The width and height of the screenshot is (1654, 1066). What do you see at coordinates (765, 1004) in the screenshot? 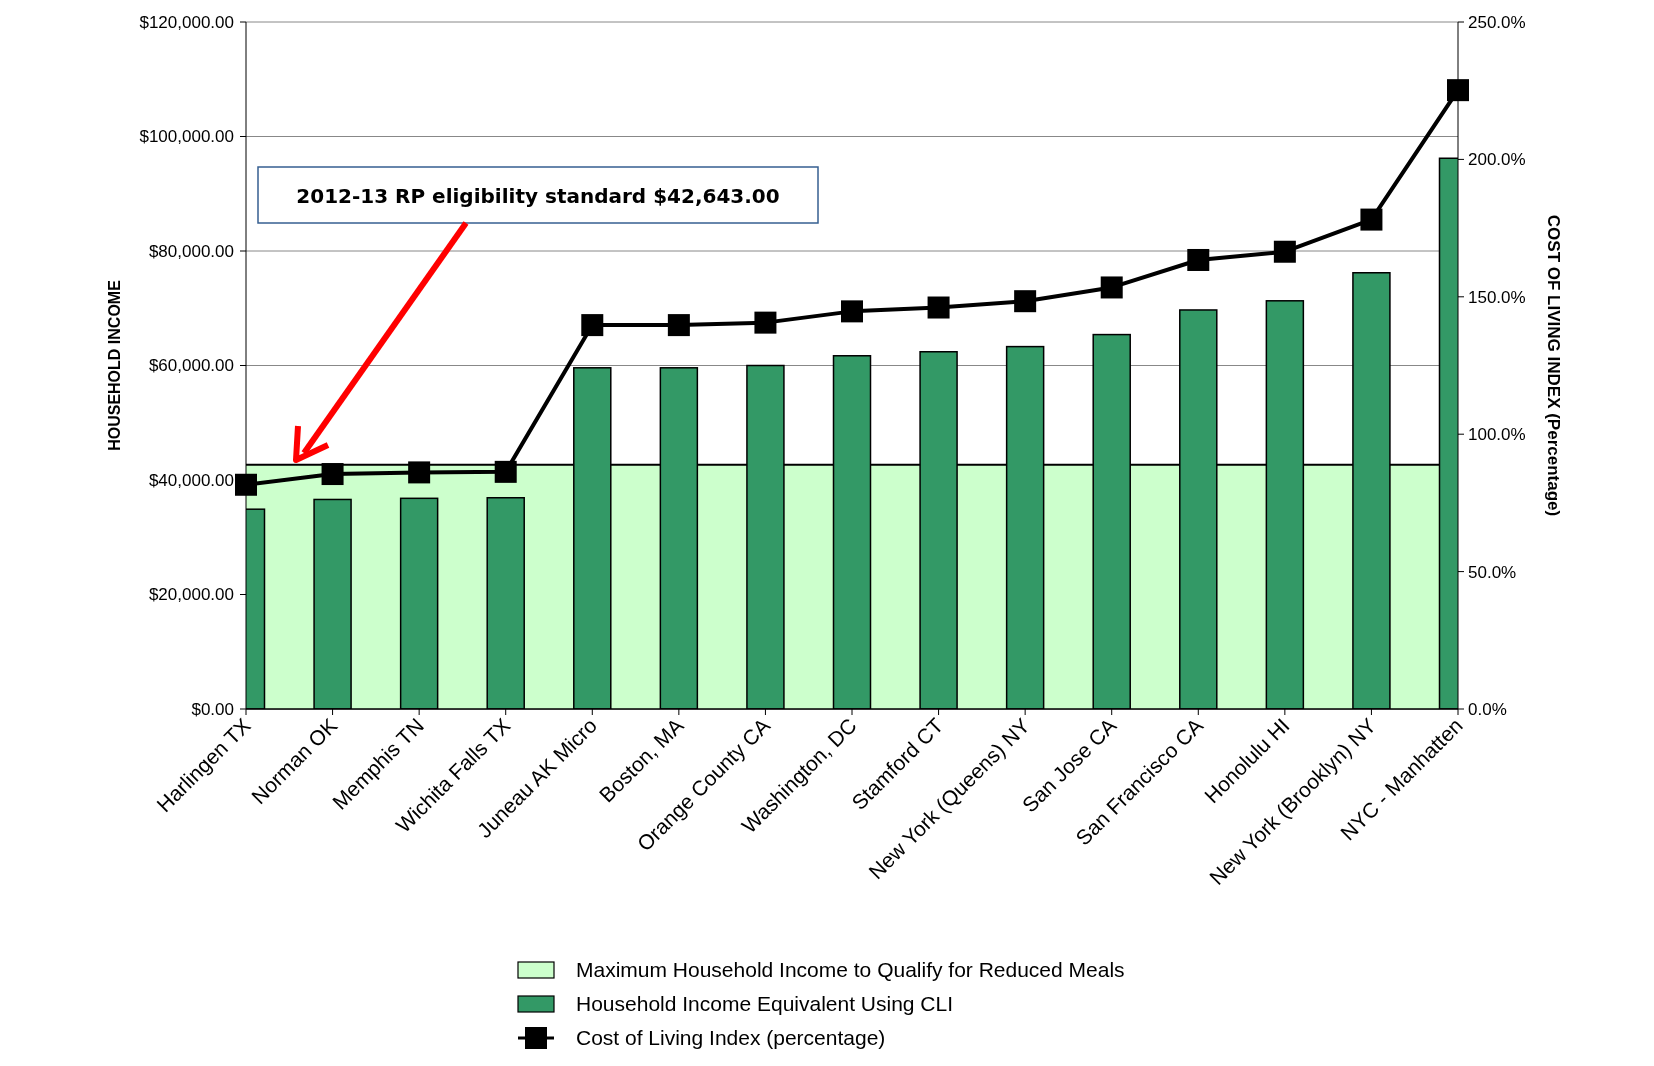
I see `legend-label: Household Income Equivalent Using CLI` at bounding box center [765, 1004].